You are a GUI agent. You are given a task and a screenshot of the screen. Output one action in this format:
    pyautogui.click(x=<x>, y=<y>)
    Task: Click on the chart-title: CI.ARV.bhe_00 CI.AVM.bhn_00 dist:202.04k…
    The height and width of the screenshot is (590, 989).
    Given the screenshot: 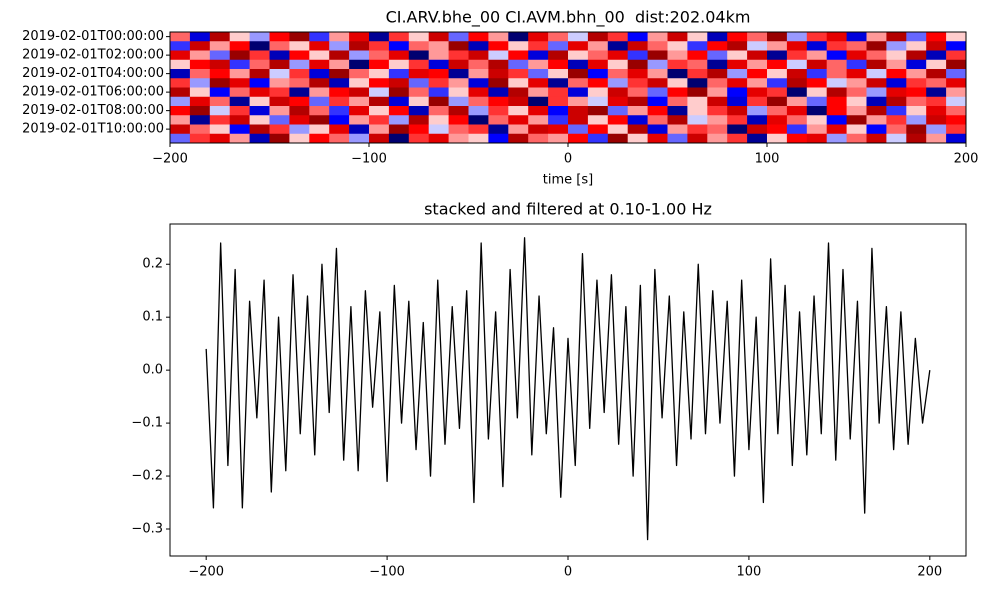 What is the action you would take?
    pyautogui.click(x=568, y=18)
    